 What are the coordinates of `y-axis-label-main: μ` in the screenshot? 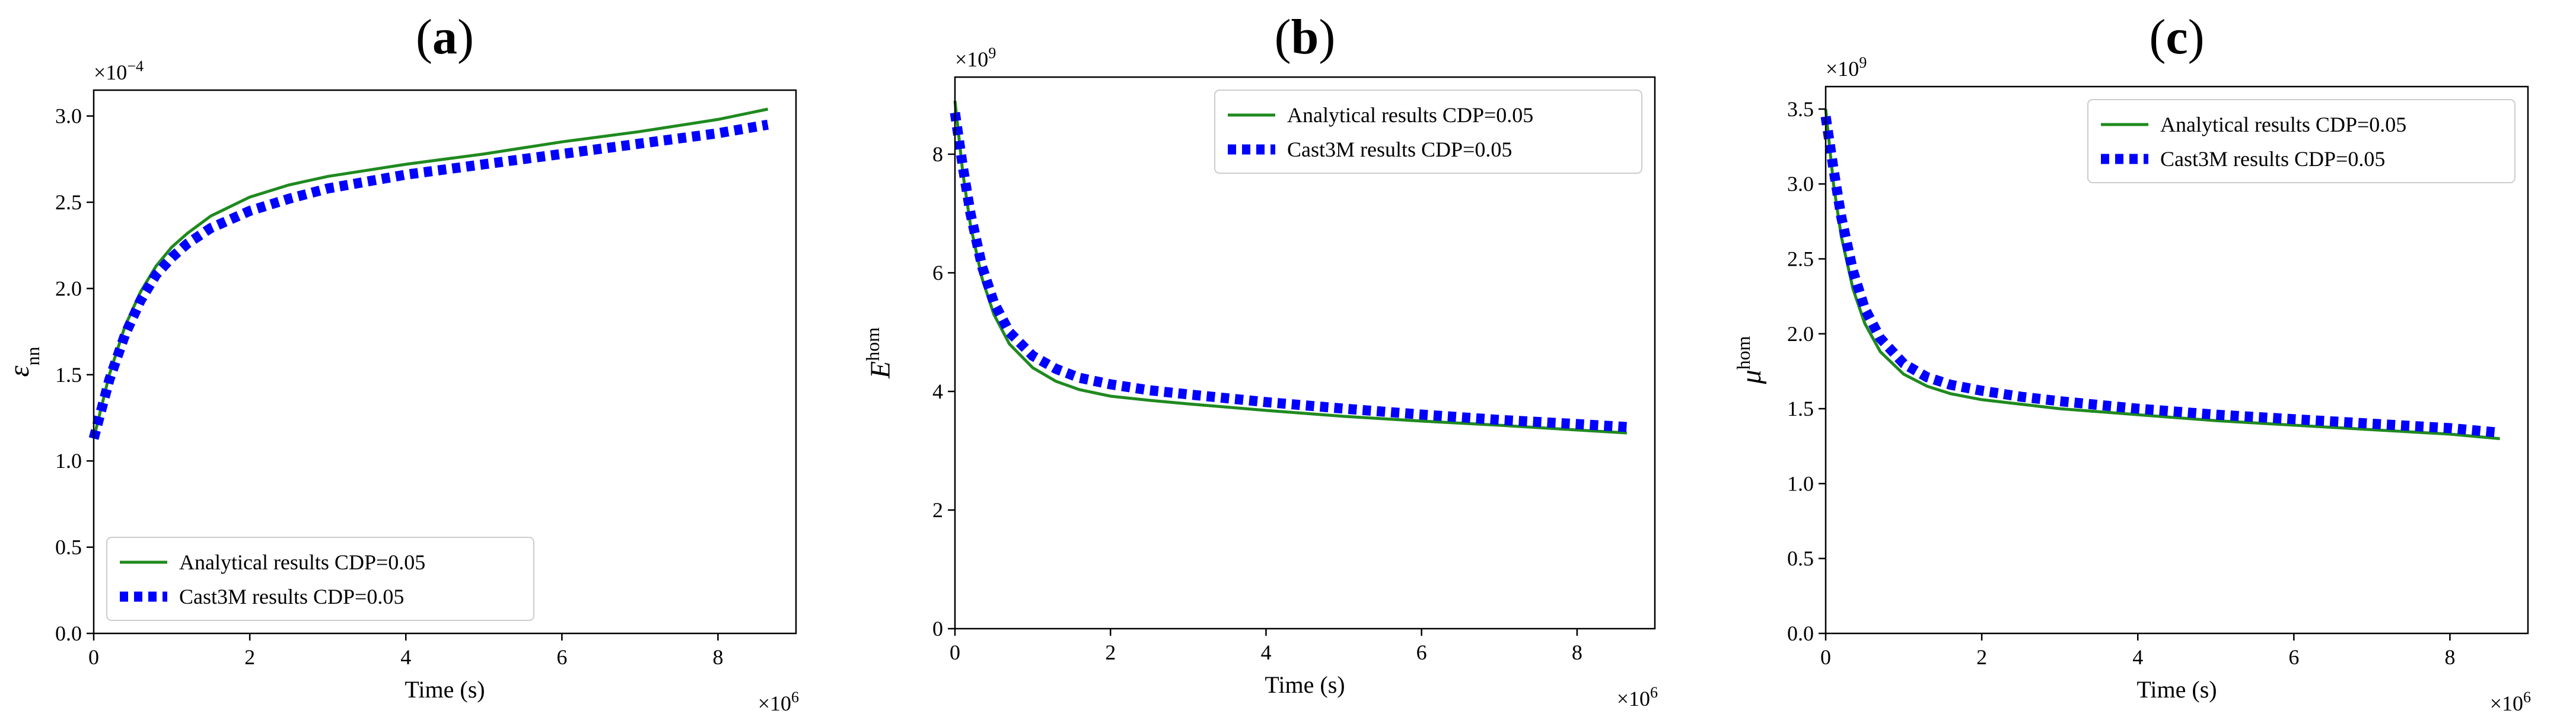 It's located at (1751, 376).